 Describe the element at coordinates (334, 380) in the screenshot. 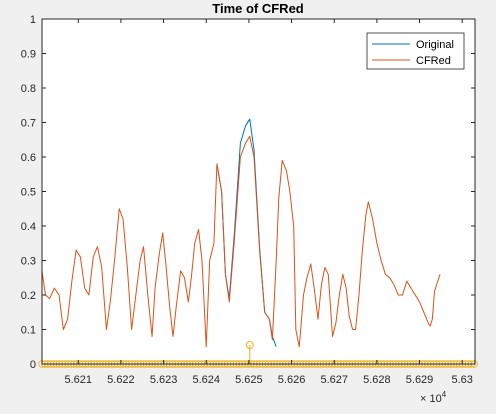

I see `x-tick-label: 5.627` at that location.